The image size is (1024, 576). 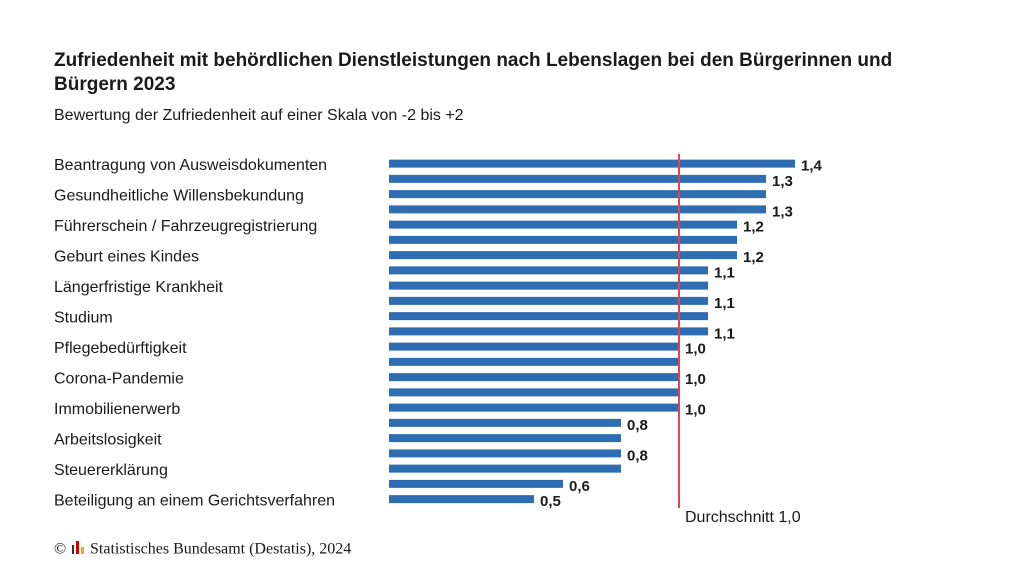 What do you see at coordinates (139, 287) in the screenshot?
I see `category-label: Längerfristige Krankheit` at bounding box center [139, 287].